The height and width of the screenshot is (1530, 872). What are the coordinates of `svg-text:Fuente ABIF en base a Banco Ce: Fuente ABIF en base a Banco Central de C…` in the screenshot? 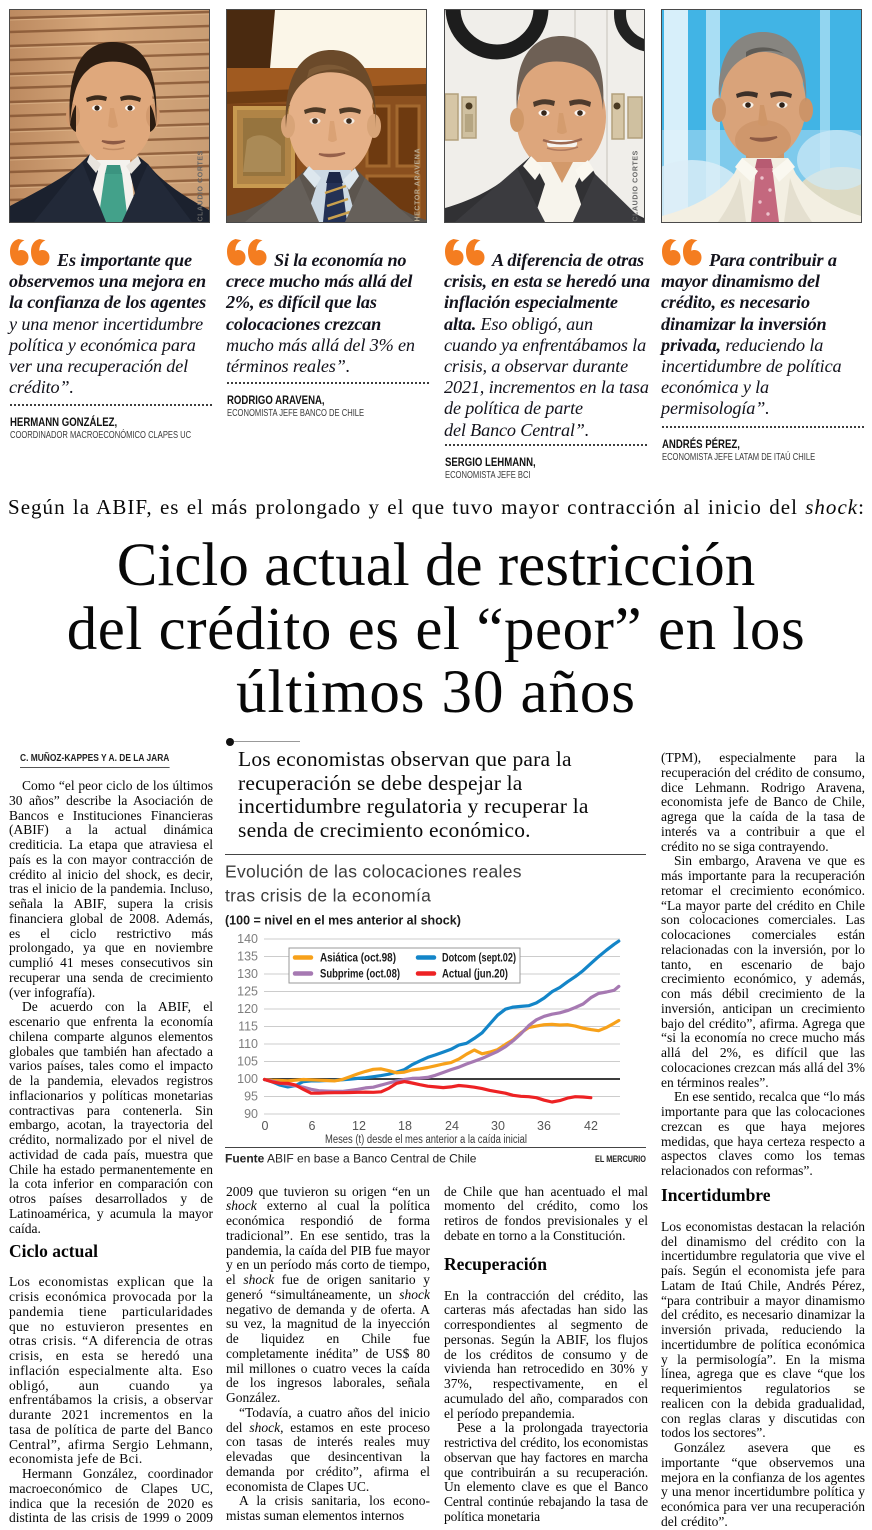 It's located at (351, 1159).